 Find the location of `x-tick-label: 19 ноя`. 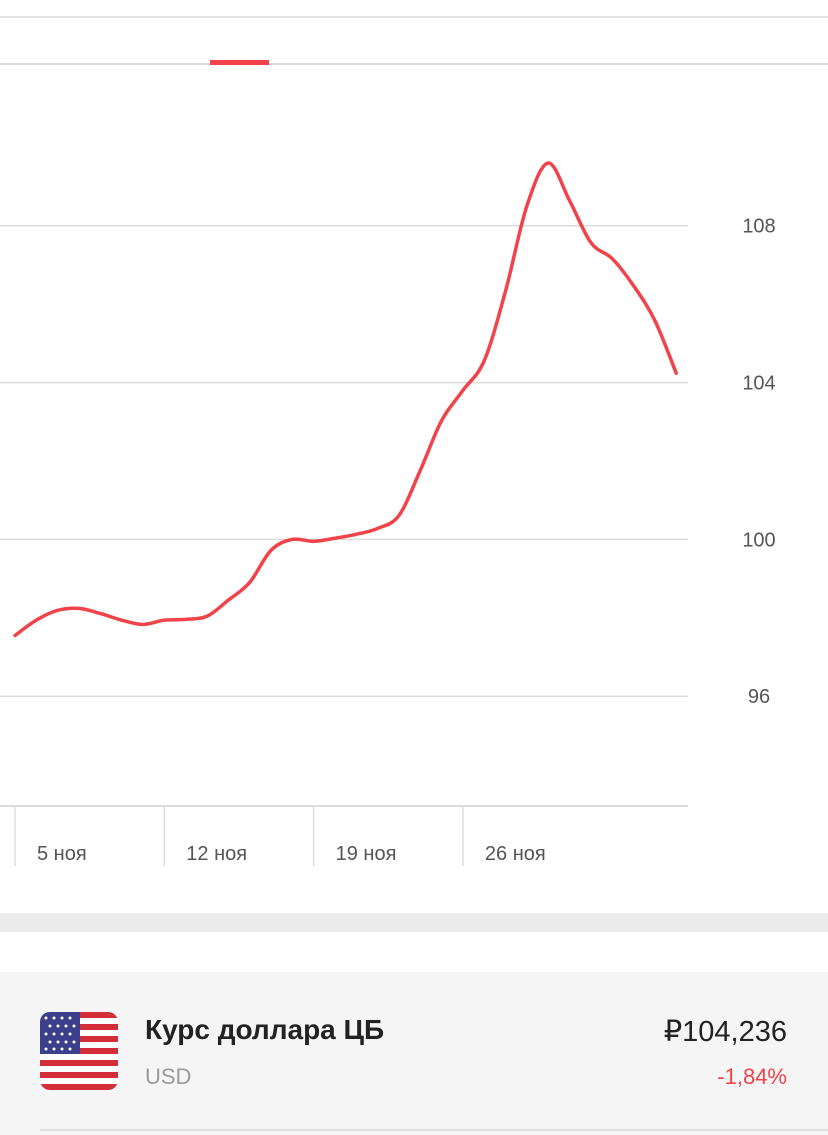

x-tick-label: 19 ноя is located at coordinates (366, 854).